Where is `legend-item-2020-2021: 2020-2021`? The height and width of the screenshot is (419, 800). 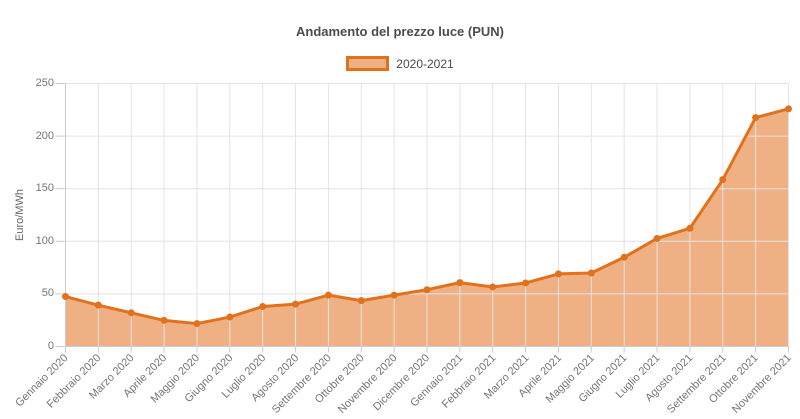 legend-item-2020-2021: 2020-2021 is located at coordinates (400, 63).